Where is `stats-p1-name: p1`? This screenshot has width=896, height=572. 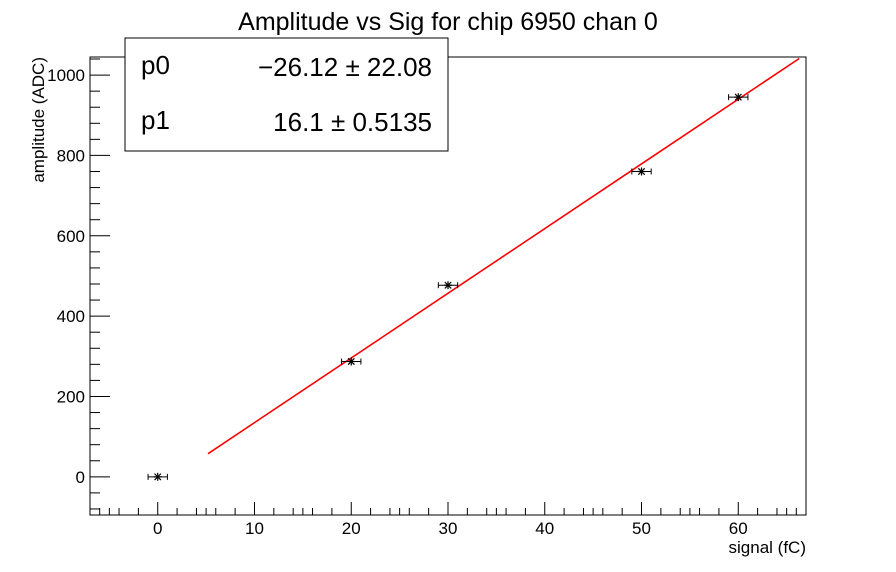 stats-p1-name: p1 is located at coordinates (155, 120).